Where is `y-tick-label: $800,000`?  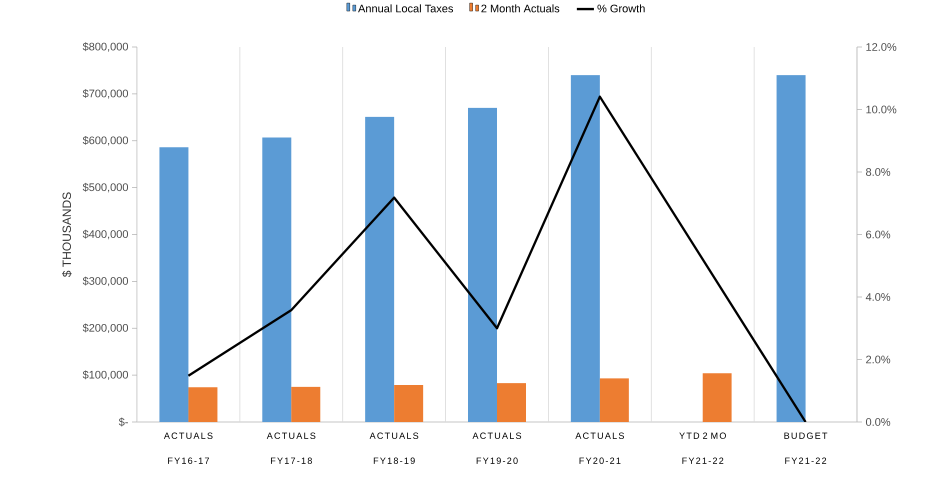 y-tick-label: $800,000 is located at coordinates (105, 47).